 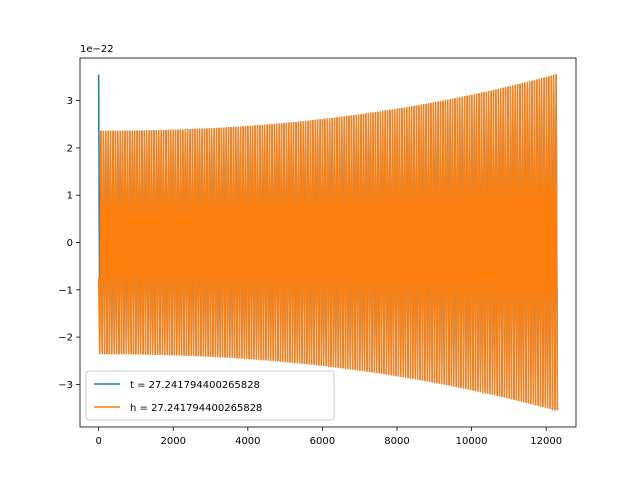 I want to click on y-axis: −3 −2 −1 0 1 2 3, so click(x=69, y=243).